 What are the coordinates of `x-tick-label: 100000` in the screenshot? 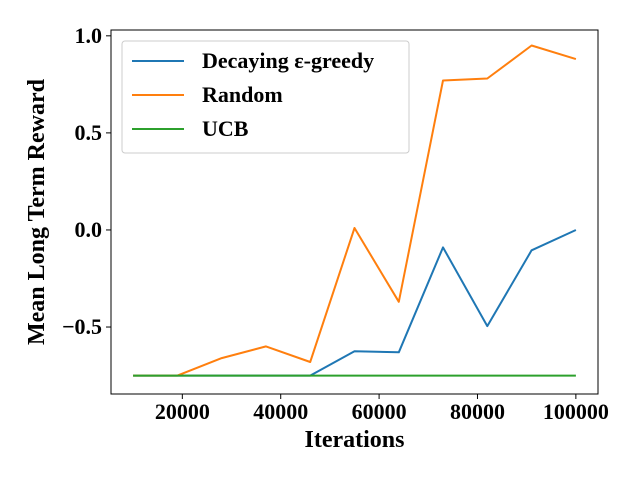 It's located at (576, 411).